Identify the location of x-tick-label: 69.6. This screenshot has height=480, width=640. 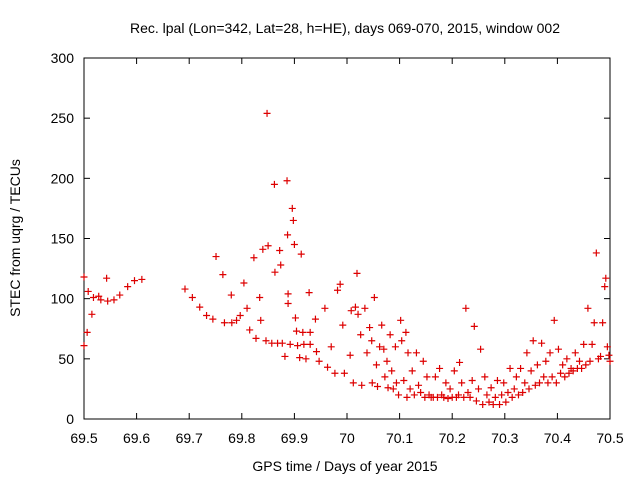
(136, 438).